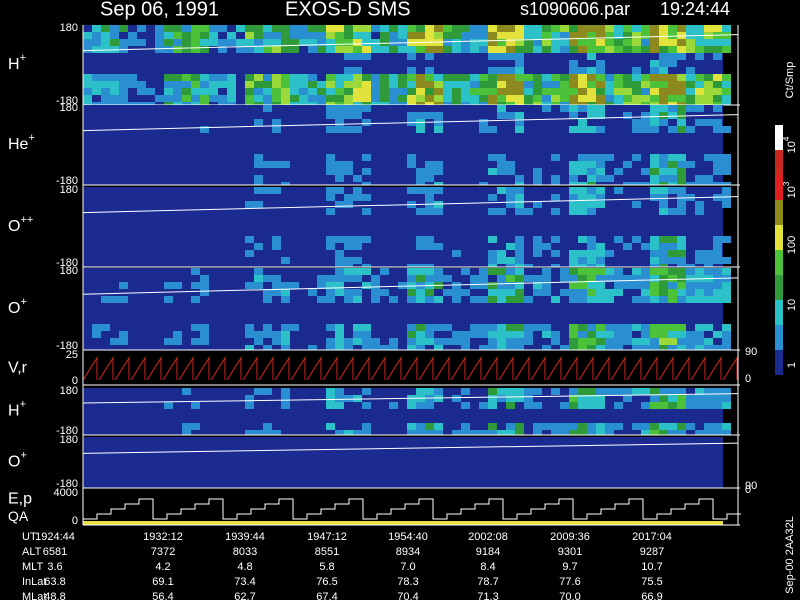 The height and width of the screenshot is (600, 800). I want to click on footer-value: 66.9, so click(651, 595).